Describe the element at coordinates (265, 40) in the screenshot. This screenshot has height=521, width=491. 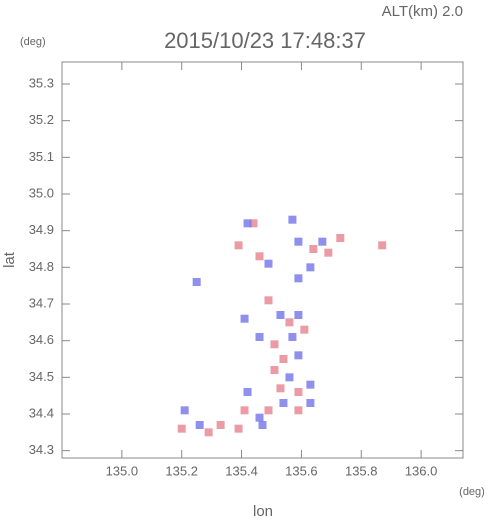
I see `chart-title: 2015/10/23 17:48:37` at that location.